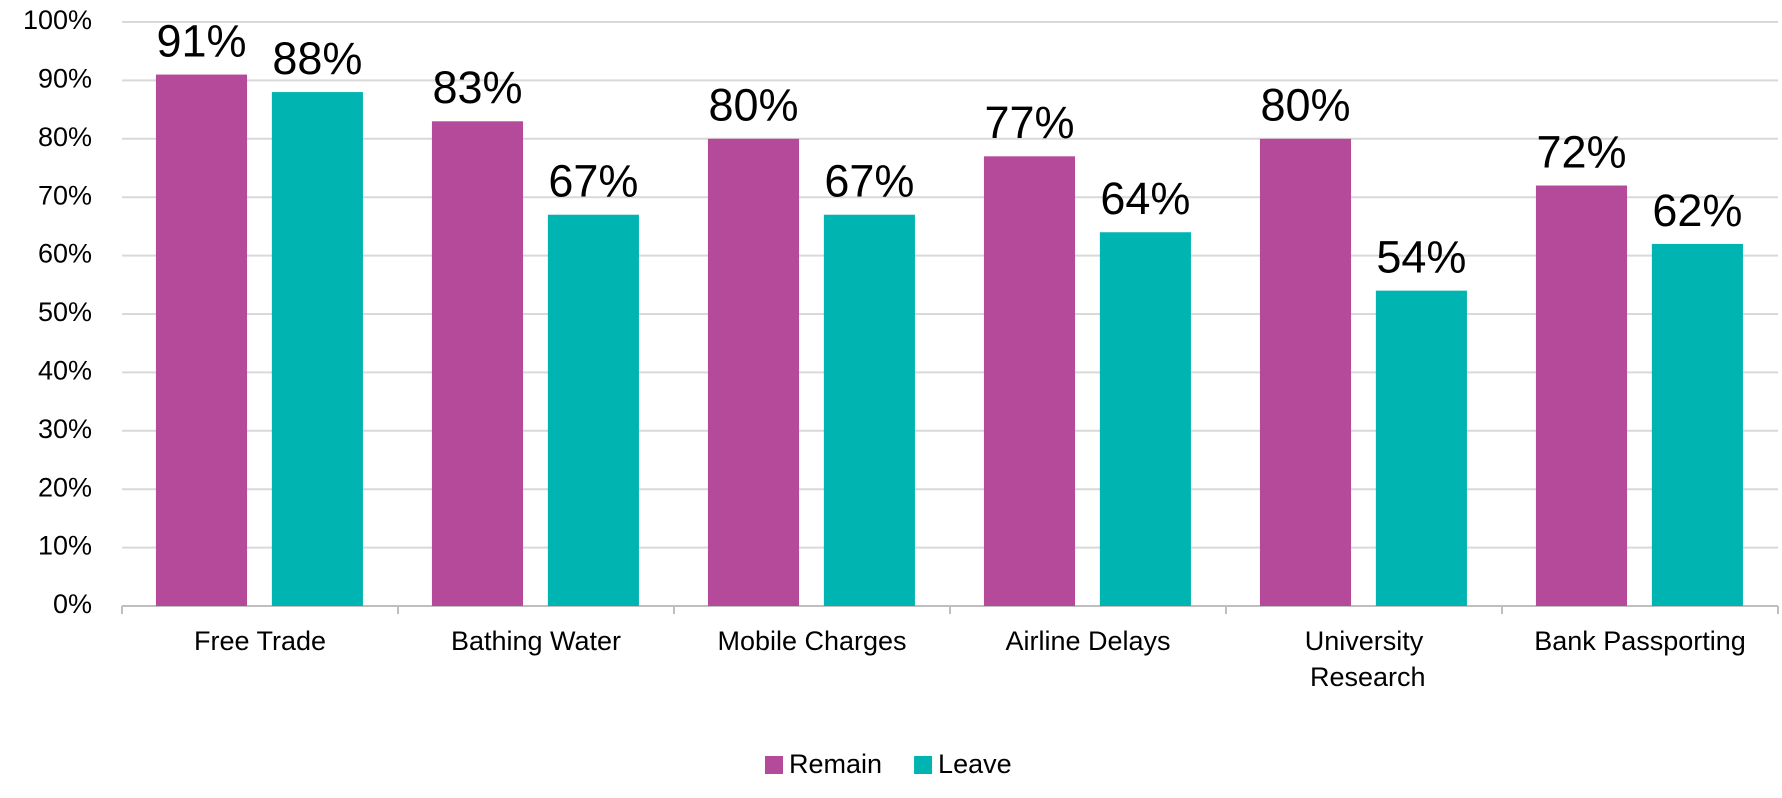 This screenshot has height=798, width=1782. Describe the element at coordinates (835, 764) in the screenshot. I see `legend-label: Remain` at that location.